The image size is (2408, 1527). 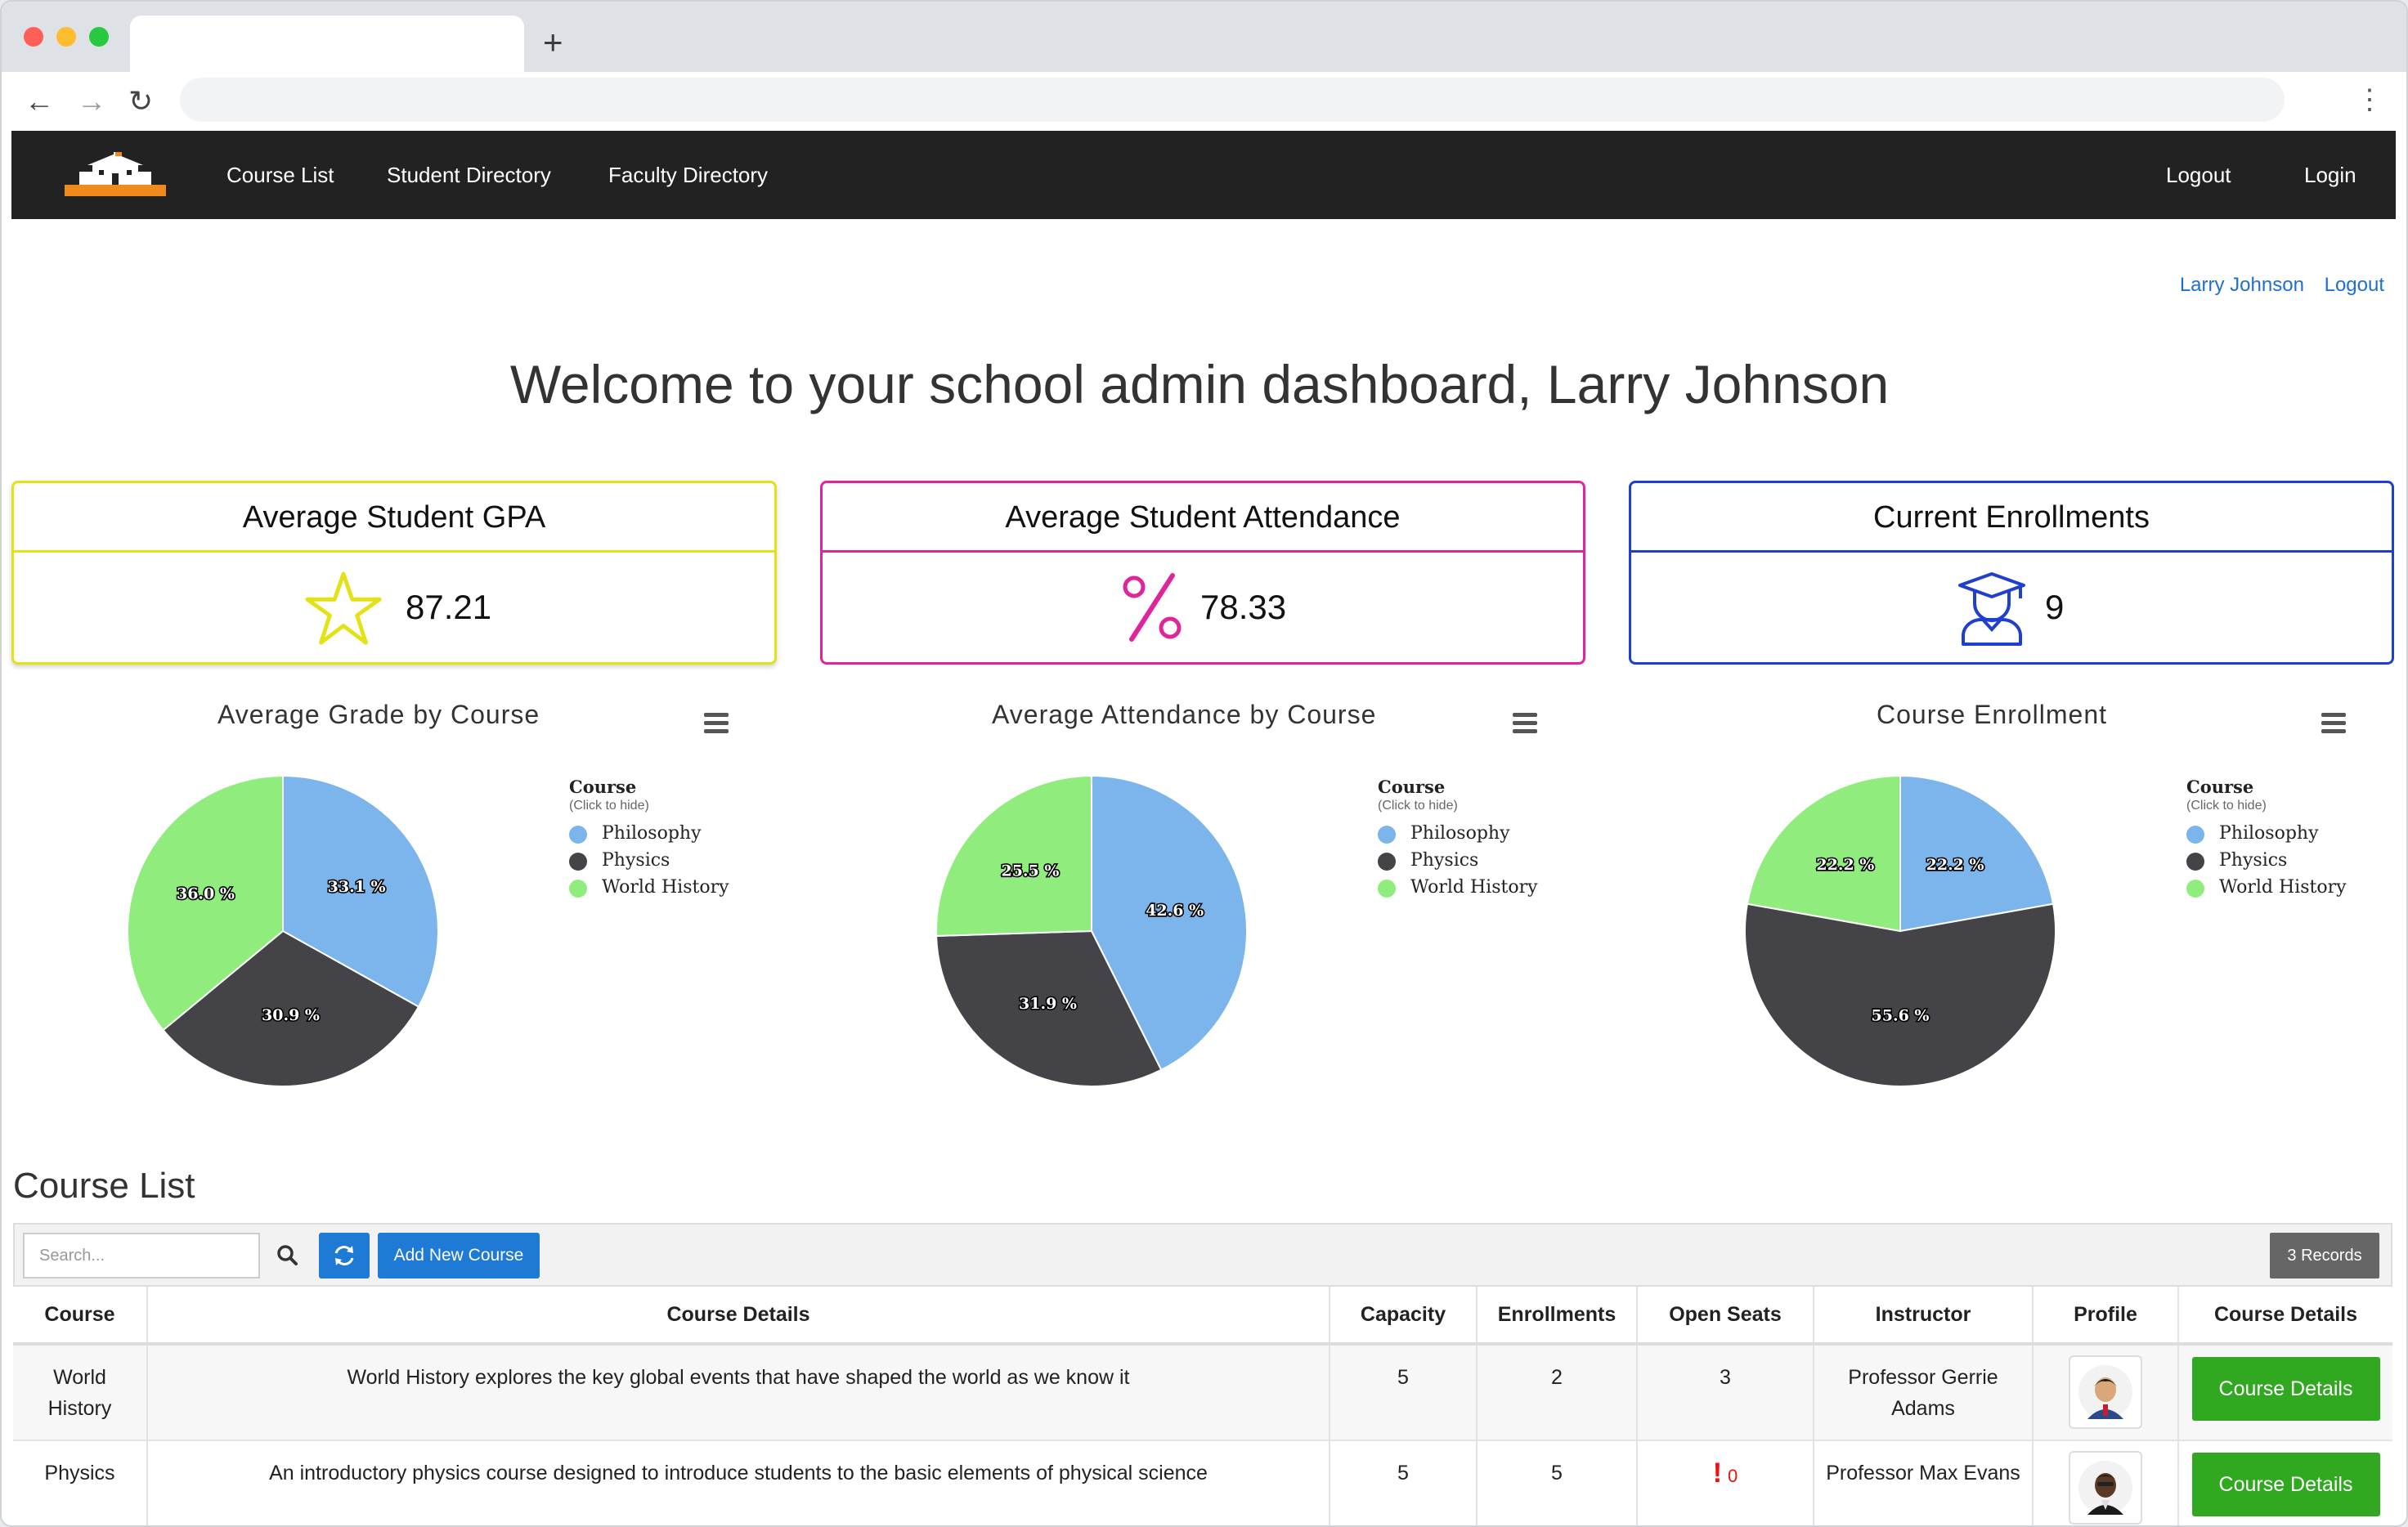 What do you see at coordinates (1184, 714) in the screenshot?
I see `chart-title: Average Attendance by Course` at bounding box center [1184, 714].